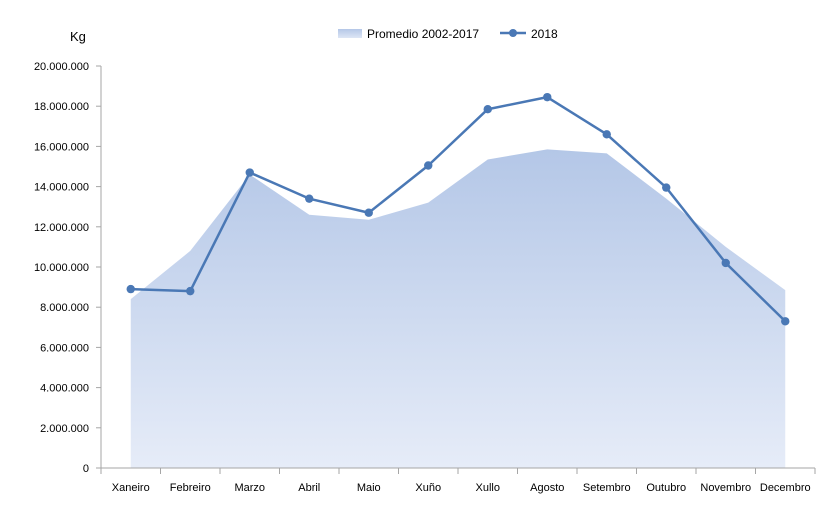  What do you see at coordinates (64, 348) in the screenshot?
I see `y-tick-label: 6.000.000` at bounding box center [64, 348].